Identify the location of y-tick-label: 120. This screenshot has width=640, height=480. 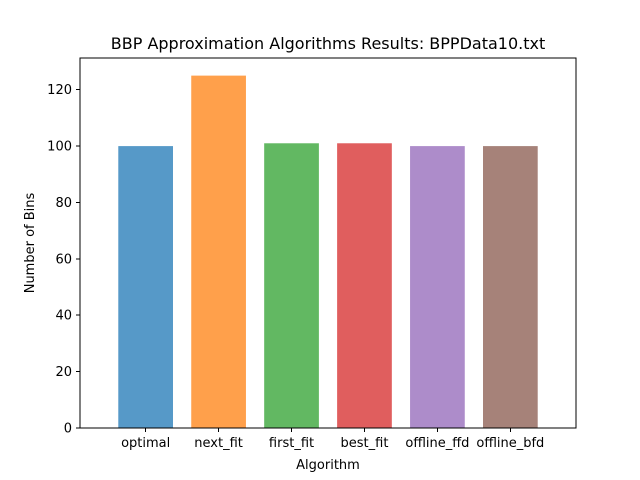
(59, 90).